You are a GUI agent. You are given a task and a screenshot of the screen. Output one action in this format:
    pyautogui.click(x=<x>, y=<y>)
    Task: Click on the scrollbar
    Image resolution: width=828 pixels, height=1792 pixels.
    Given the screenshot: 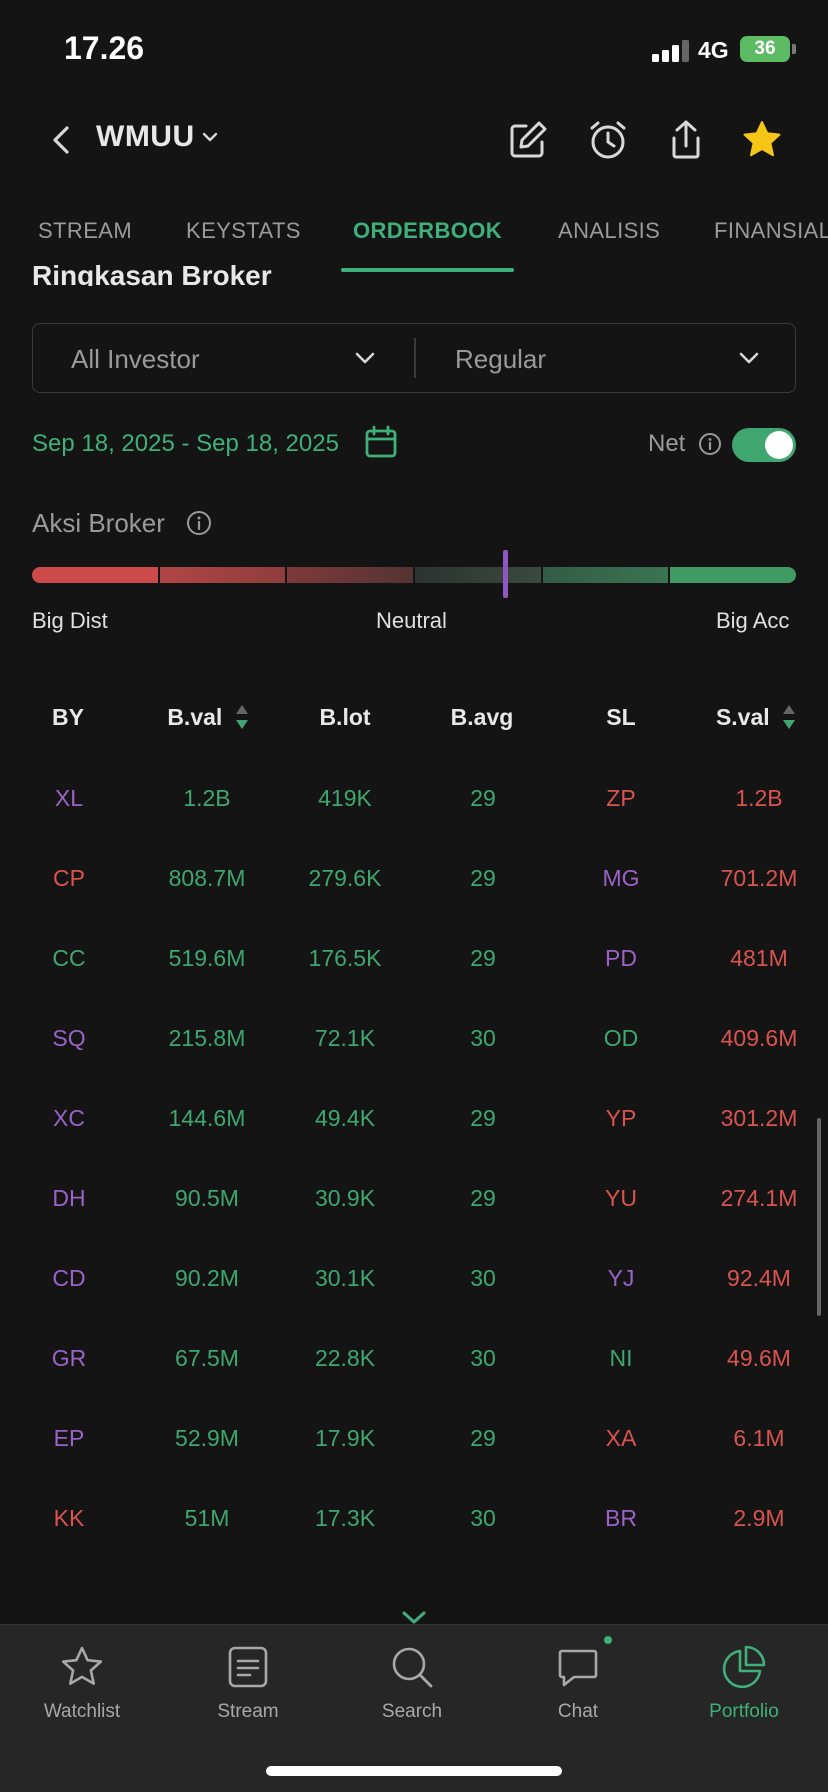 What is the action you would take?
    pyautogui.click(x=819, y=1217)
    